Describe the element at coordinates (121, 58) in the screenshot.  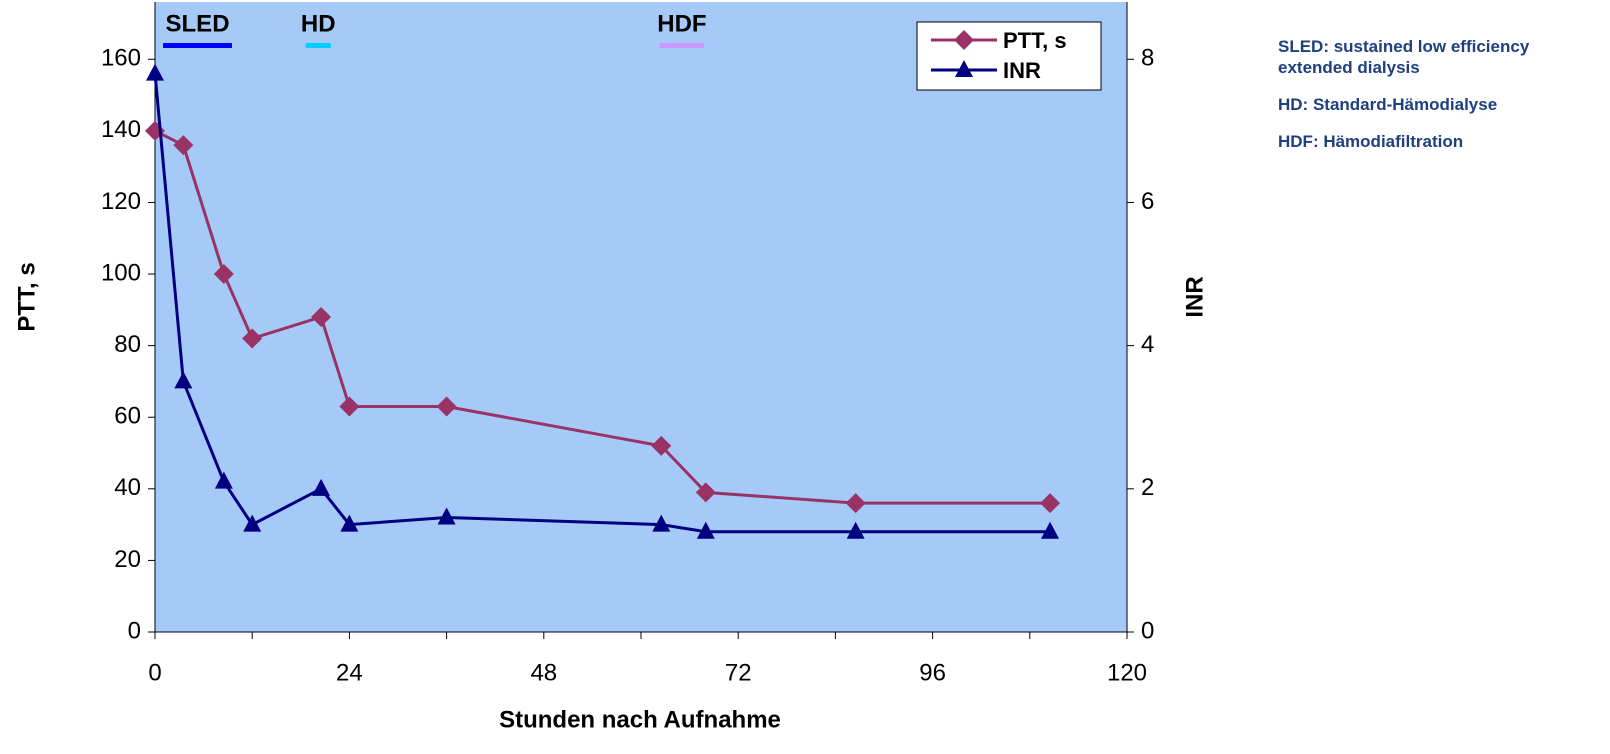
I see `y-tick-label: 160` at that location.